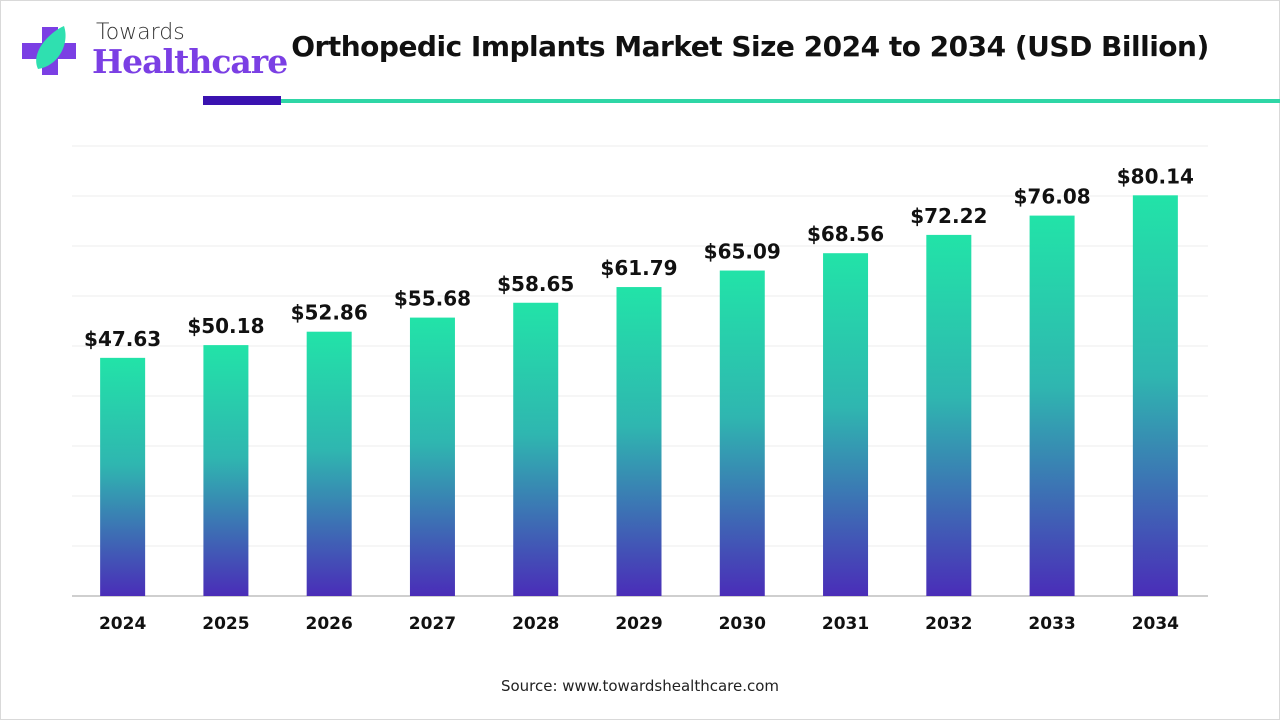 This screenshot has width=1280, height=720. What do you see at coordinates (432, 456) in the screenshot?
I see `bar-2027` at bounding box center [432, 456].